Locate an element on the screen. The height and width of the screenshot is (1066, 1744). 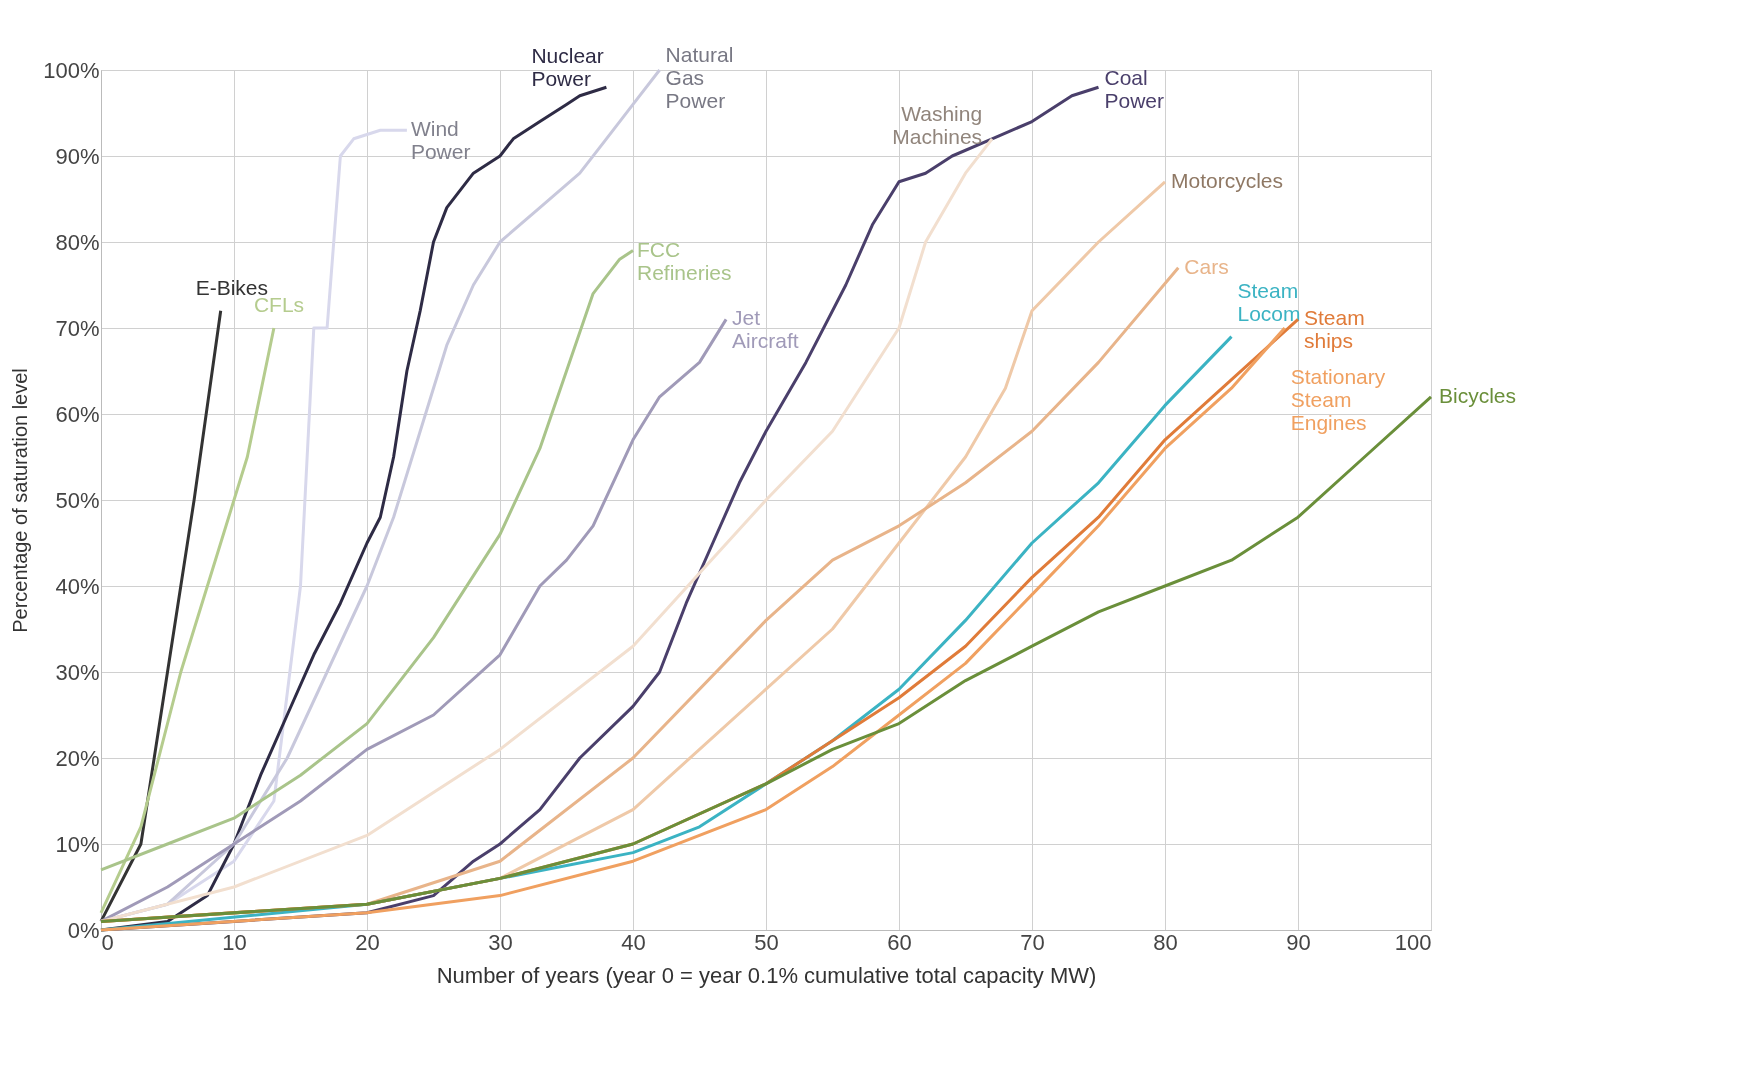
x-tick-label: 100 is located at coordinates (1413, 942).